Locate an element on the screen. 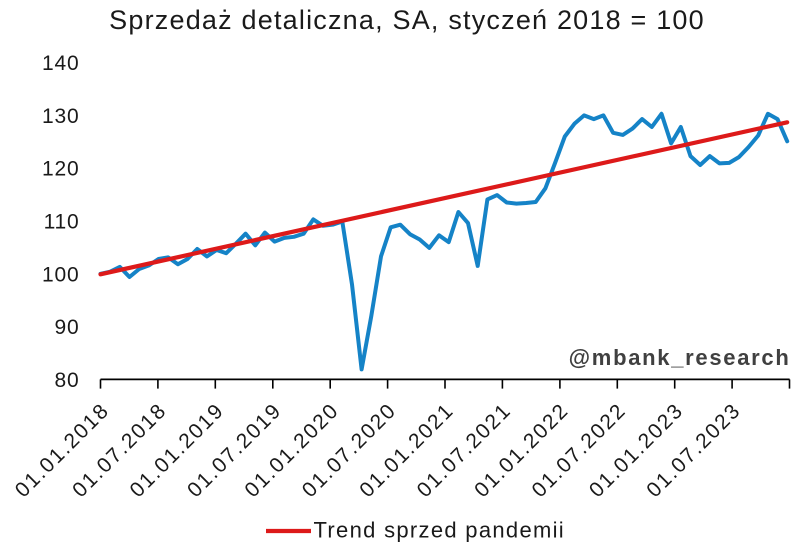 Image resolution: width=802 pixels, height=552 pixels. svg-text: 130 is located at coordinates (60, 116).